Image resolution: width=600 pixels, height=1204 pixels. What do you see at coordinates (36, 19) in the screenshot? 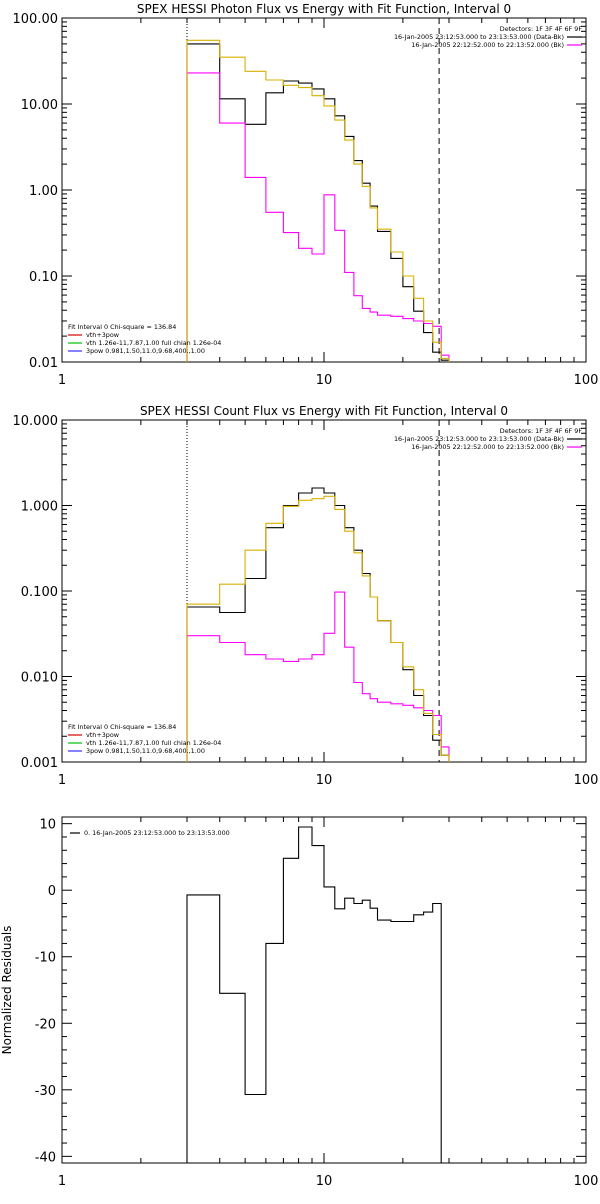
I see `y-tick-label: 100.00` at bounding box center [36, 19].